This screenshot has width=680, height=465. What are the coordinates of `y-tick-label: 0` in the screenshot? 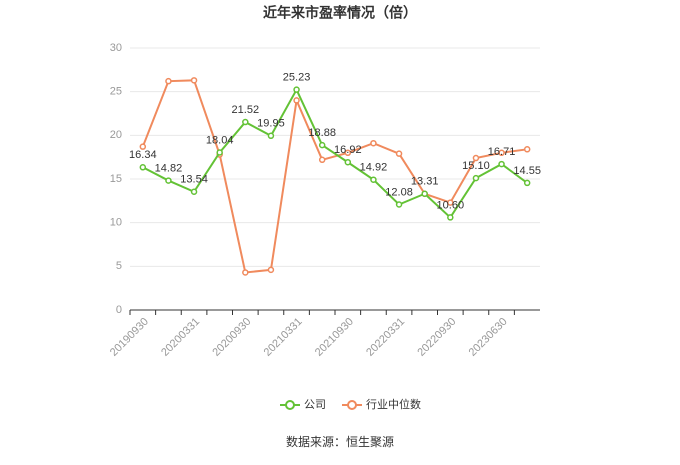 It's located at (119, 310).